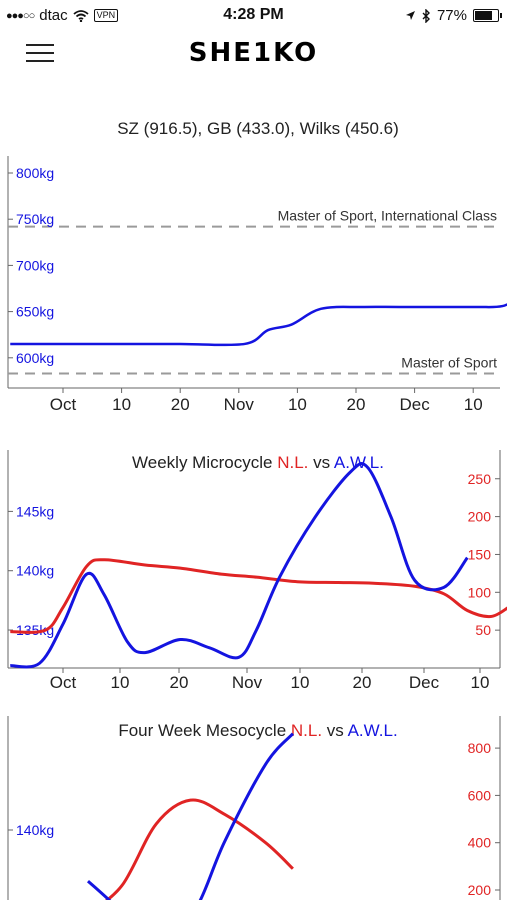  What do you see at coordinates (426, 15) in the screenshot?
I see `bluetooth-icon` at bounding box center [426, 15].